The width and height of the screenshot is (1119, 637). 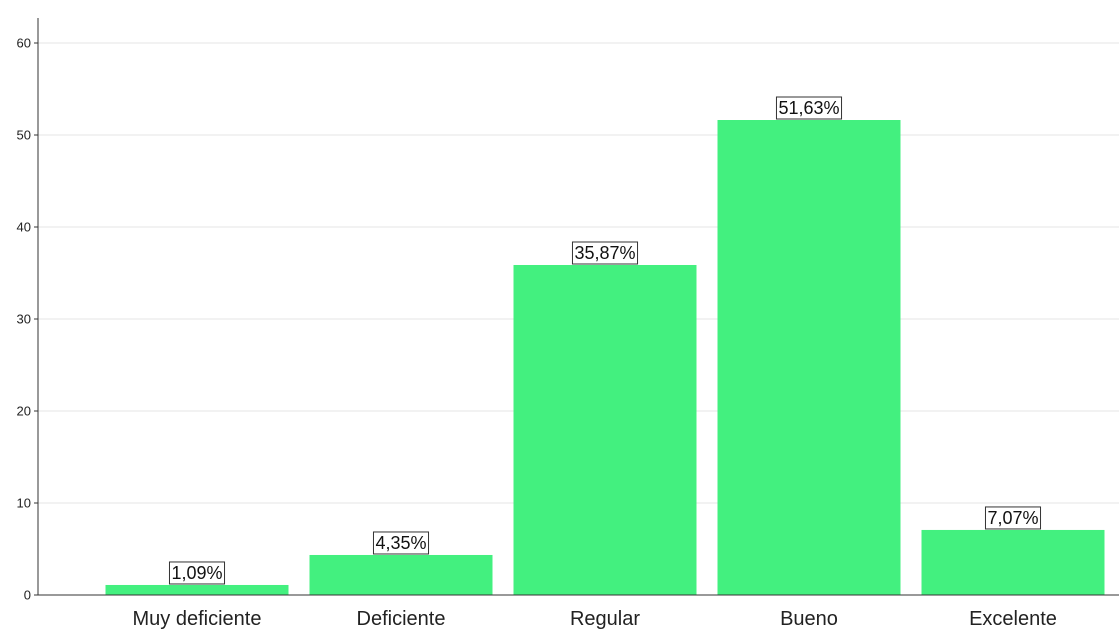 I want to click on data-label-group-deficiente: 4,35%, so click(x=401, y=543).